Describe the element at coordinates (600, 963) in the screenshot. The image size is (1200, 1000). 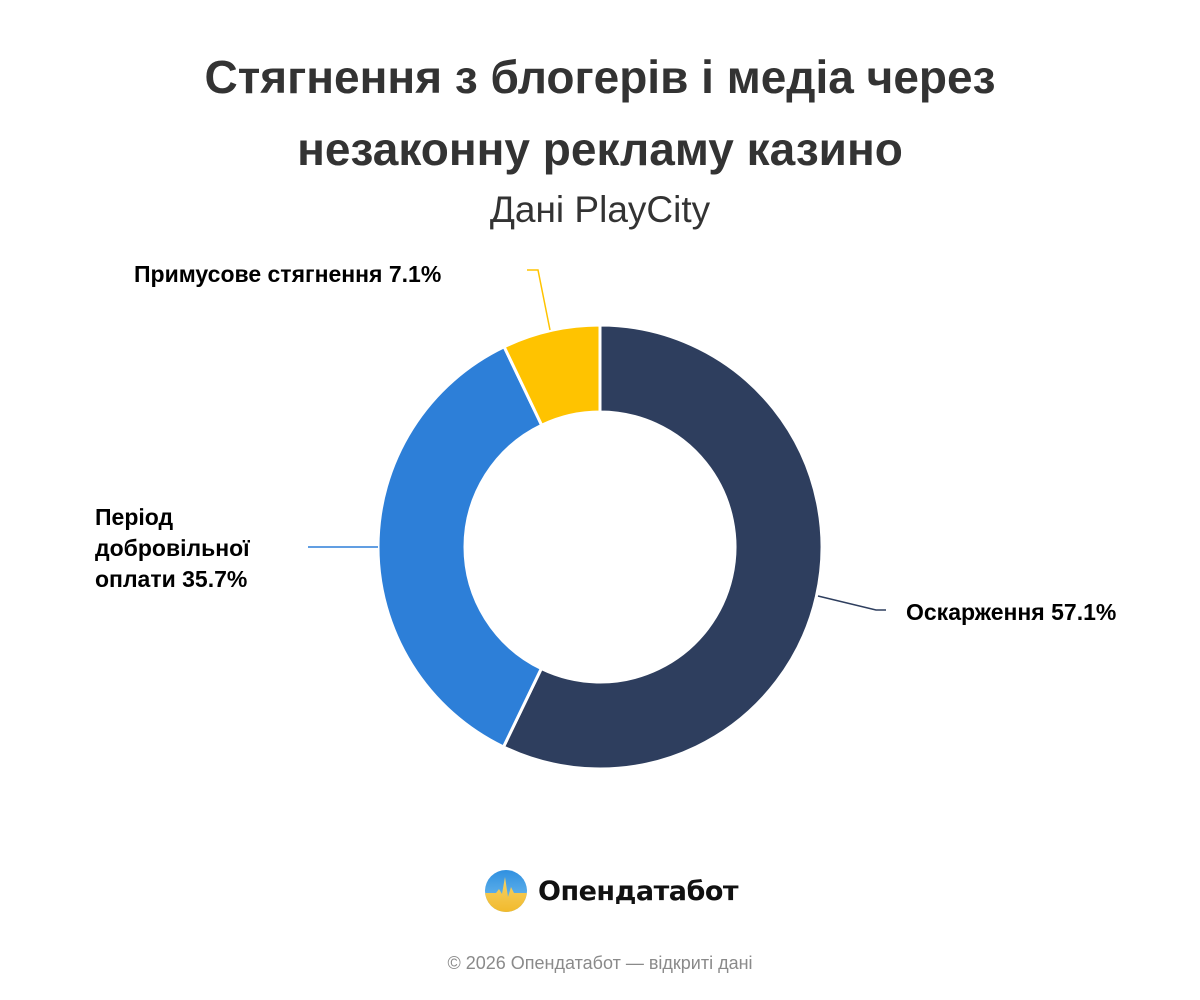
I see `footer-copyright: © 2026 Опендатабот — відкриті дані` at that location.